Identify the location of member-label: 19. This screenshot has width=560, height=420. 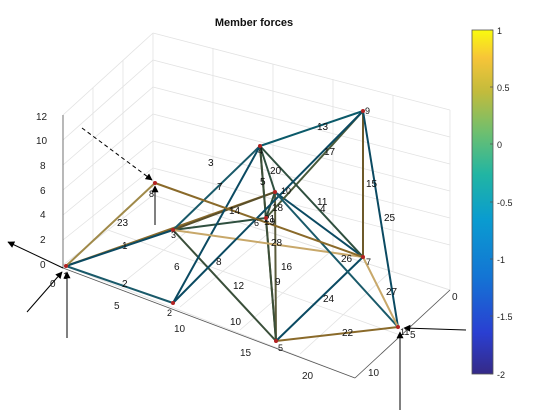
(270, 222).